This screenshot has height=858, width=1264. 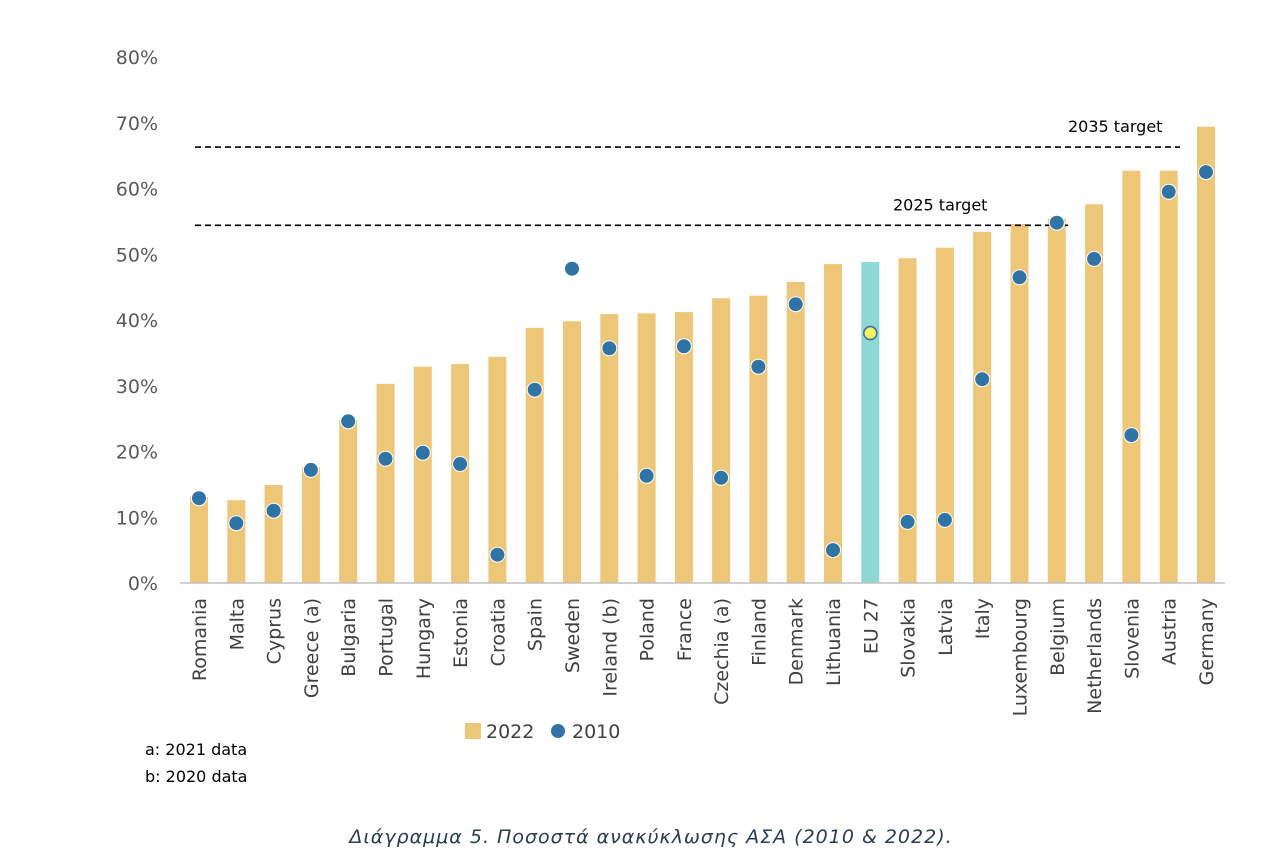 What do you see at coordinates (1115, 126) in the screenshot?
I see `target-label-2035-target: 2035 target` at bounding box center [1115, 126].